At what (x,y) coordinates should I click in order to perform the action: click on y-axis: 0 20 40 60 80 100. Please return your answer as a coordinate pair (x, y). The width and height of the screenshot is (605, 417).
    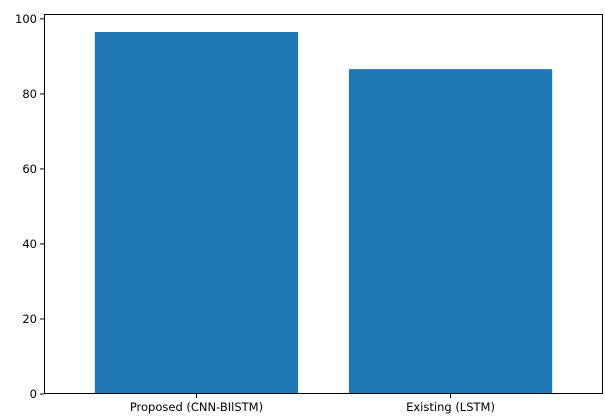
    Looking at the image, I should click on (29, 206).